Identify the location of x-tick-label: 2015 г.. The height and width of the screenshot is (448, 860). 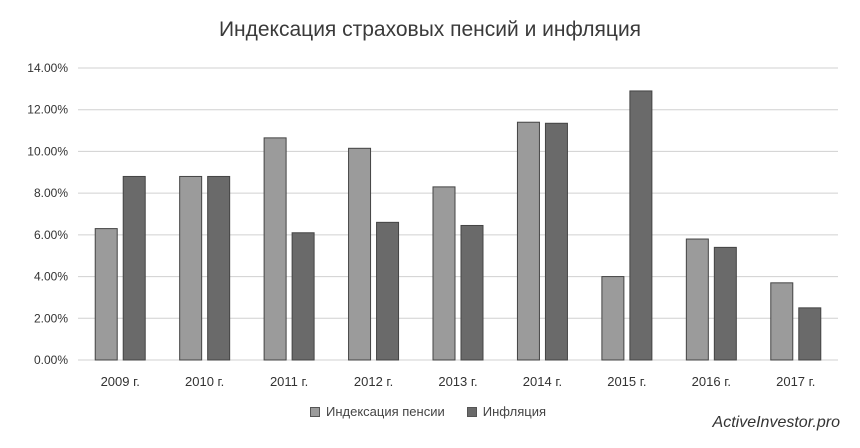
(626, 381).